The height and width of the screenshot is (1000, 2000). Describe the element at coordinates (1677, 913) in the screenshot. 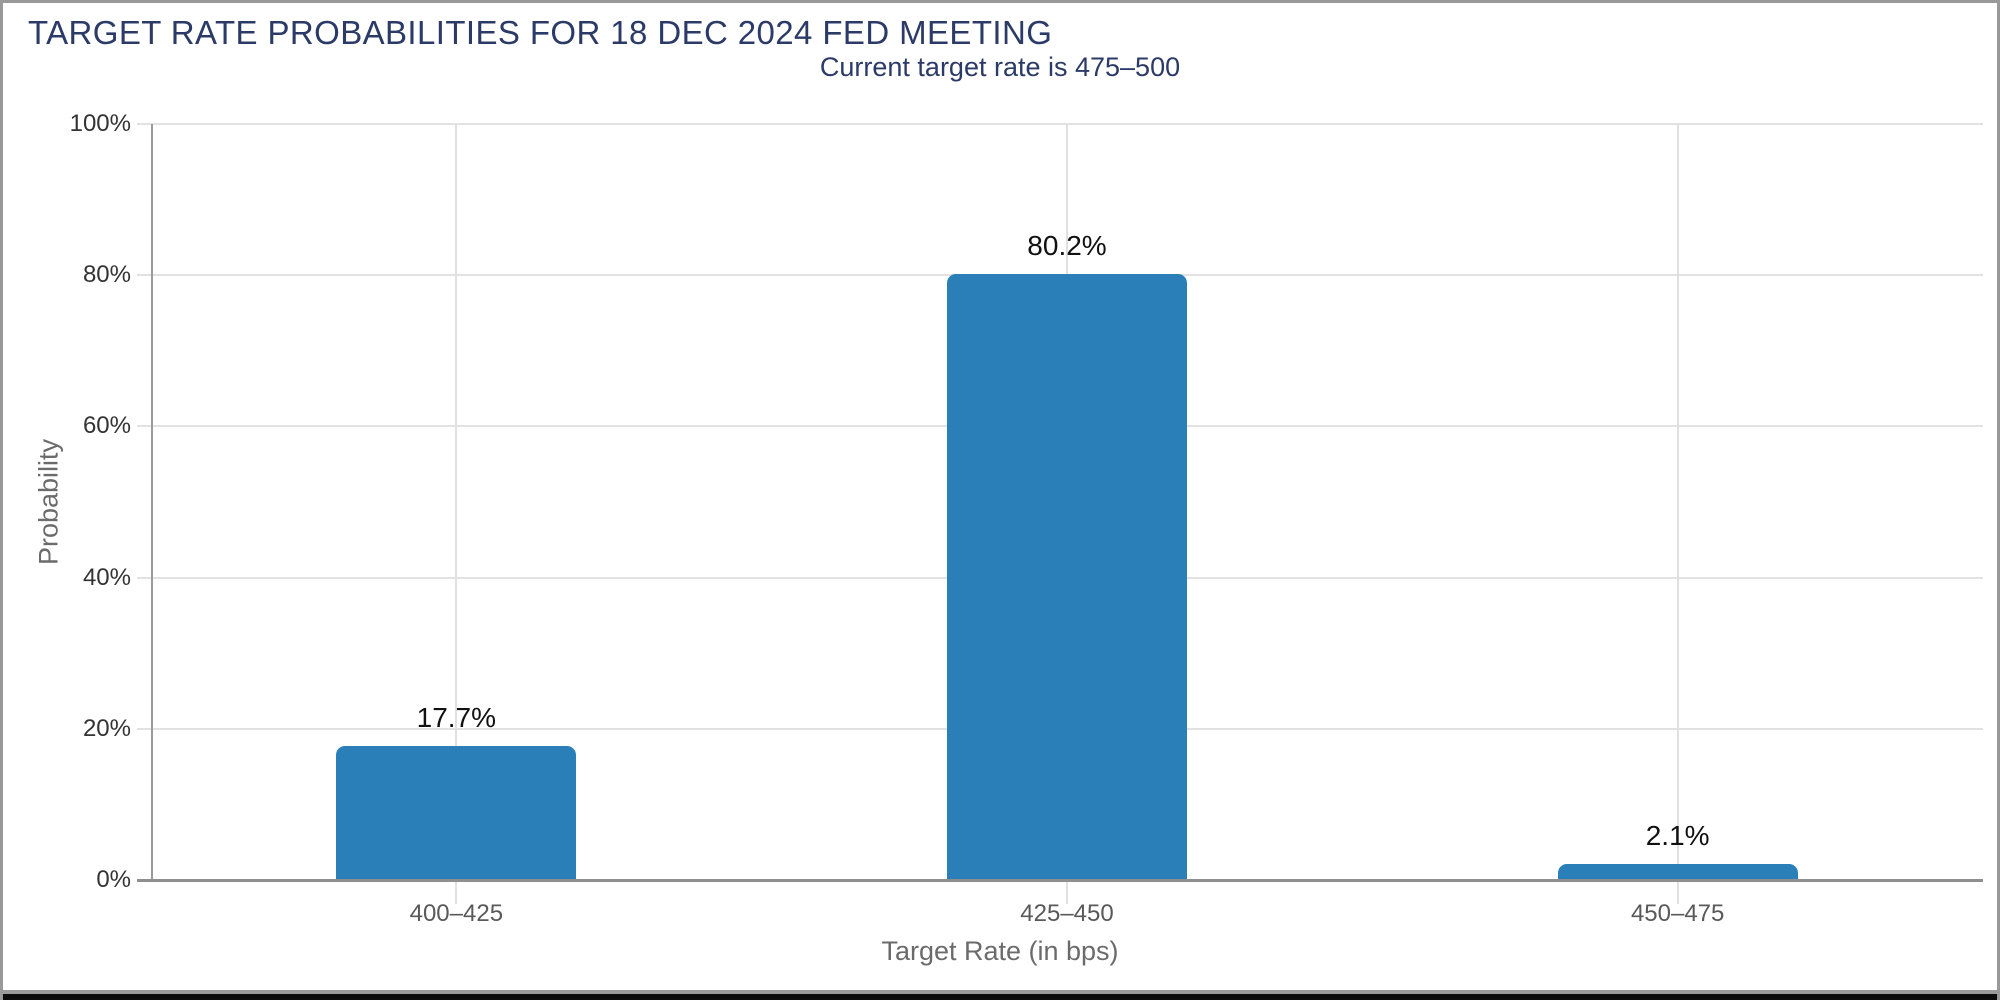

I see `x-category-label: 450–475` at that location.